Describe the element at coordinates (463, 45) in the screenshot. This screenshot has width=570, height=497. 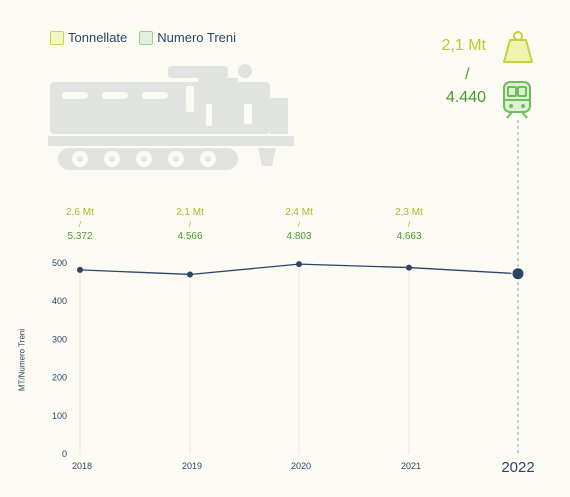
I see `highlight-tonnes: 2,1 Mt` at that location.